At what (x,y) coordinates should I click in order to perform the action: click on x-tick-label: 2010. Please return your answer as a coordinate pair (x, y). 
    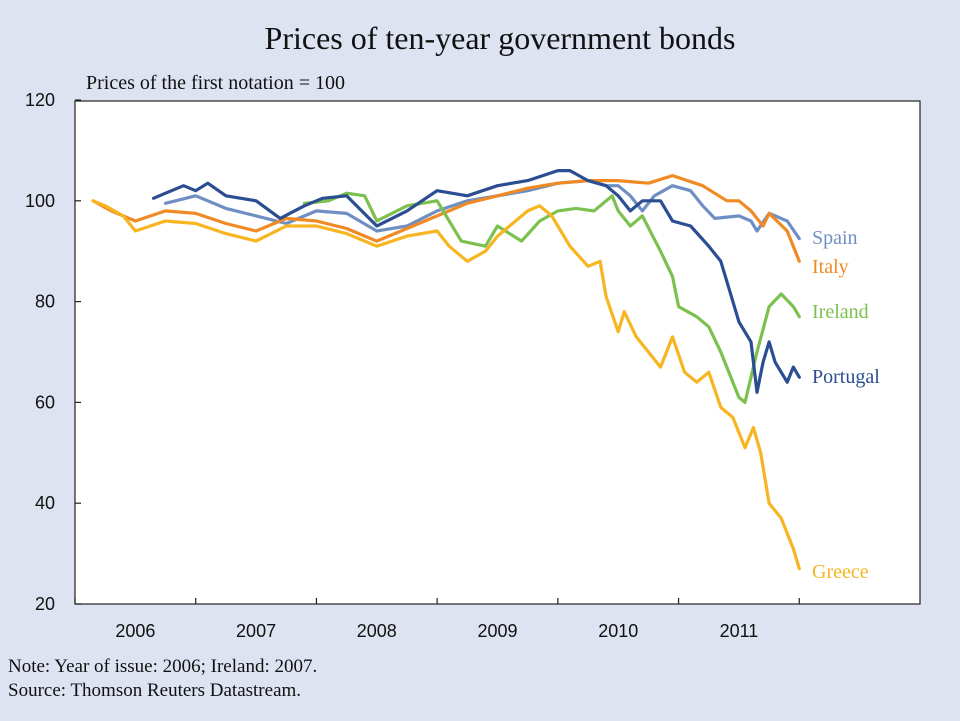
    Looking at the image, I should click on (618, 631).